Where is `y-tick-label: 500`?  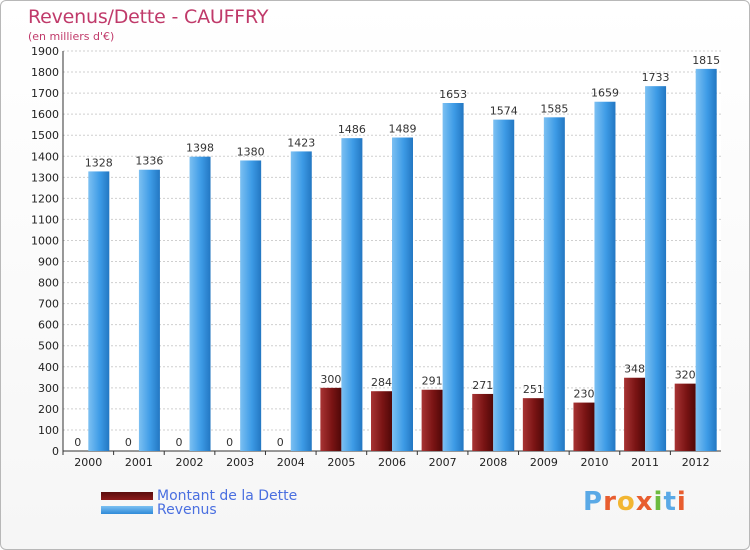 y-tick-label: 500 is located at coordinates (48, 346).